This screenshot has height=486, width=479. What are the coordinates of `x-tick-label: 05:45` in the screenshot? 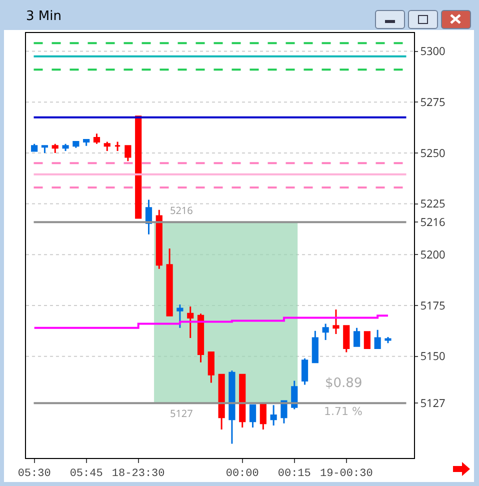 It's located at (86, 474).